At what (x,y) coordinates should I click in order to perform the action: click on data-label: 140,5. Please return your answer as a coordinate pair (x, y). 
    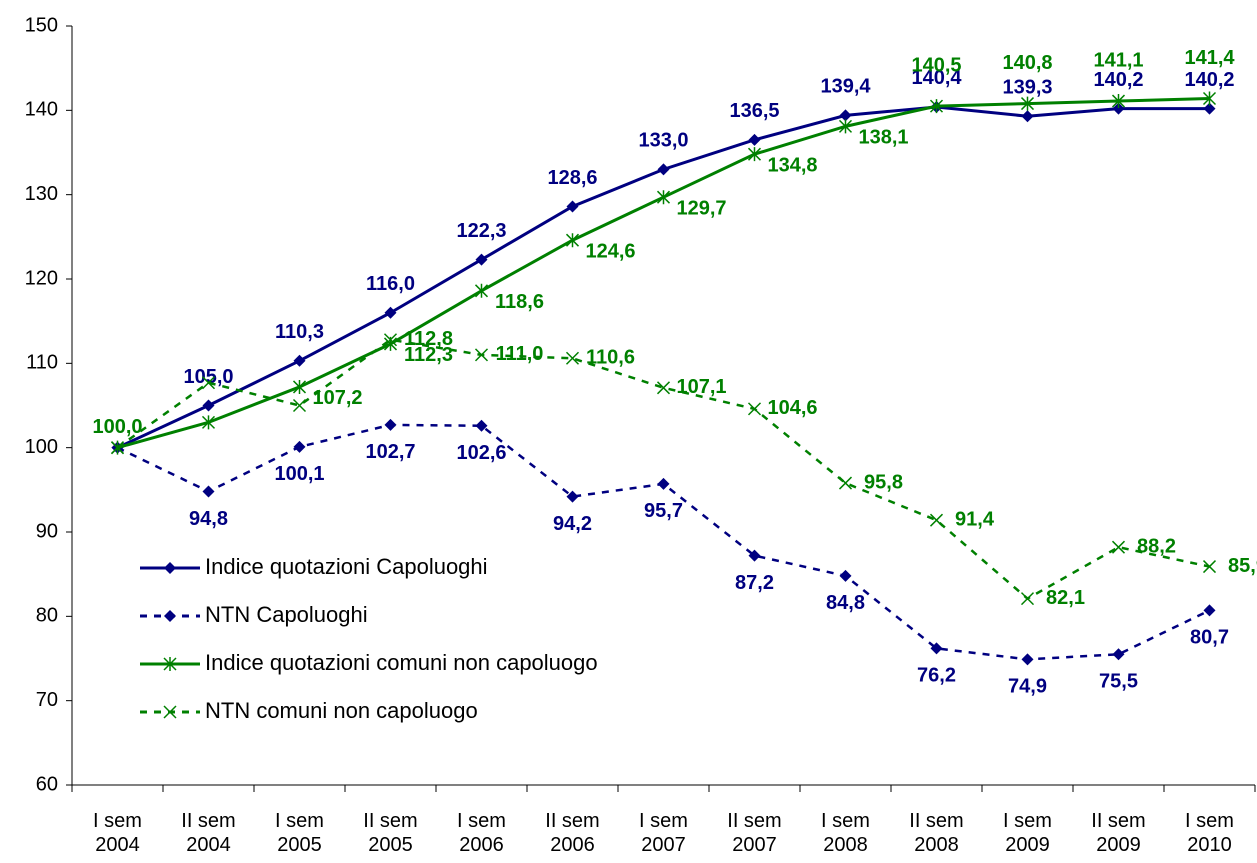
    Looking at the image, I should click on (936, 65).